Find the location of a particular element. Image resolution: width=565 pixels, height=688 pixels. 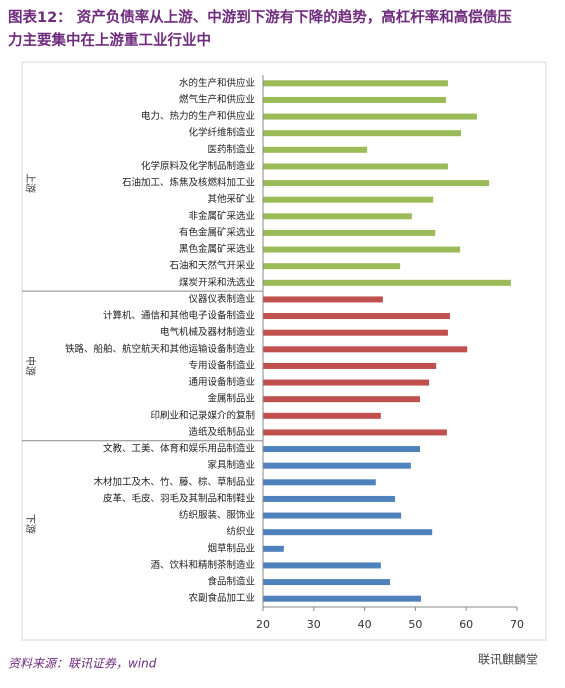

group-label: 上游 is located at coordinates (30, 183).